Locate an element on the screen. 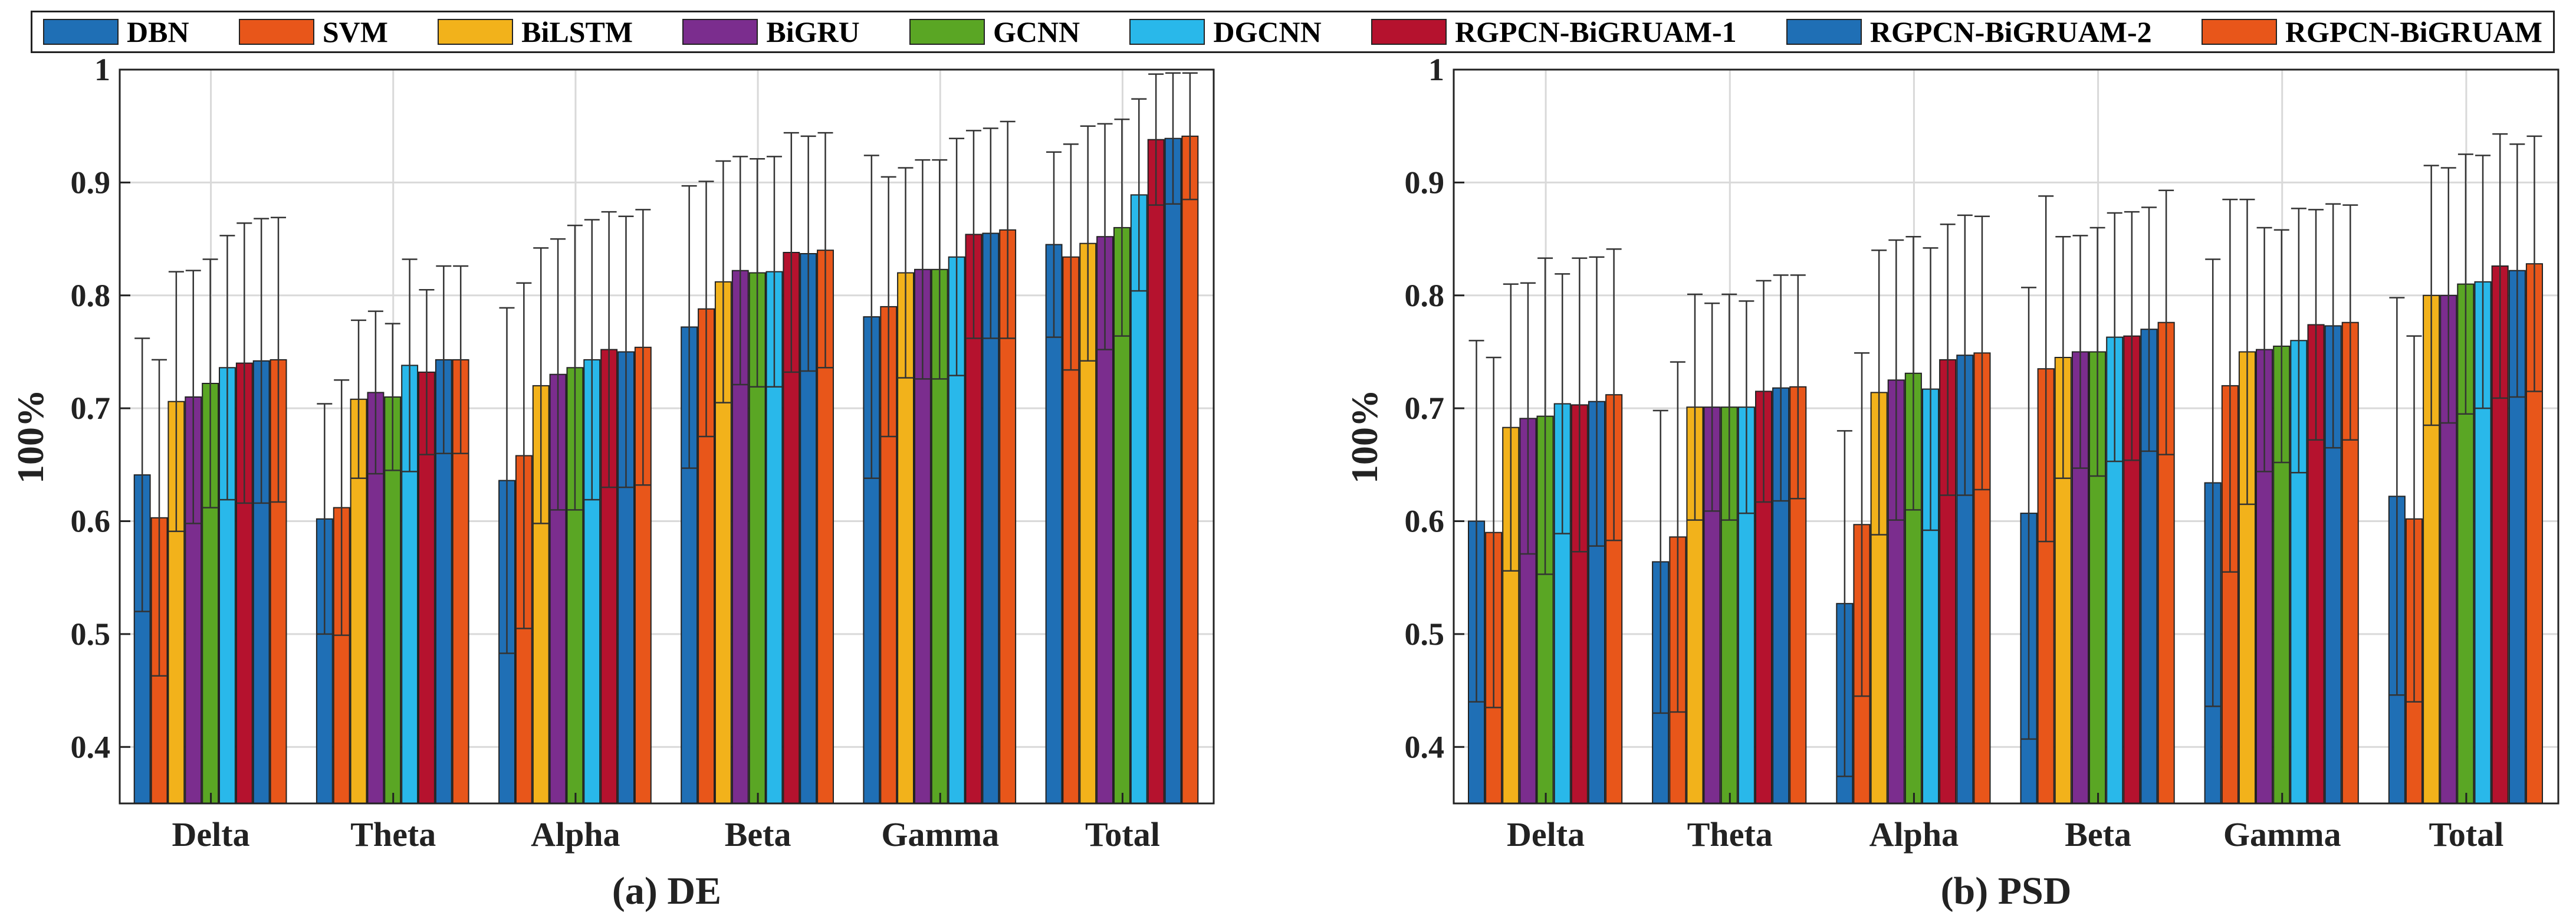 The width and height of the screenshot is (2576, 922). legend-entry: RGPCN-BiGRUAM-2 is located at coordinates (1969, 32).